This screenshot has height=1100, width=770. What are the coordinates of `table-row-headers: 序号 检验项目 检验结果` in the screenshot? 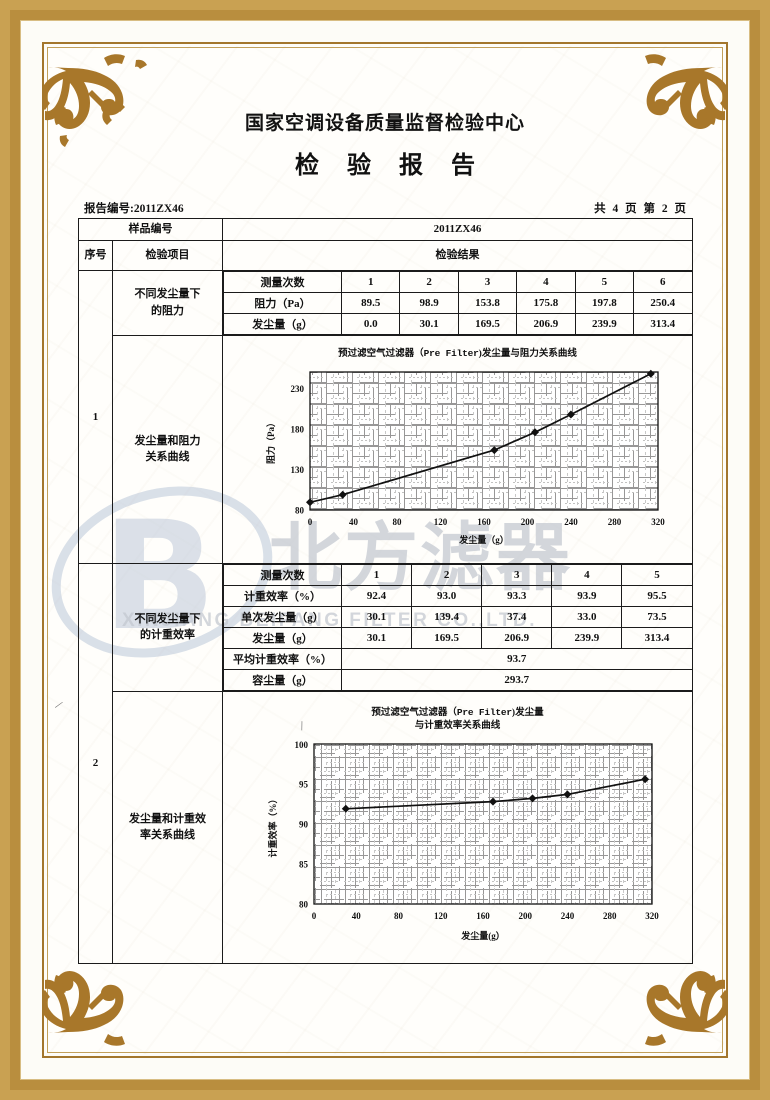 It's located at (385, 255).